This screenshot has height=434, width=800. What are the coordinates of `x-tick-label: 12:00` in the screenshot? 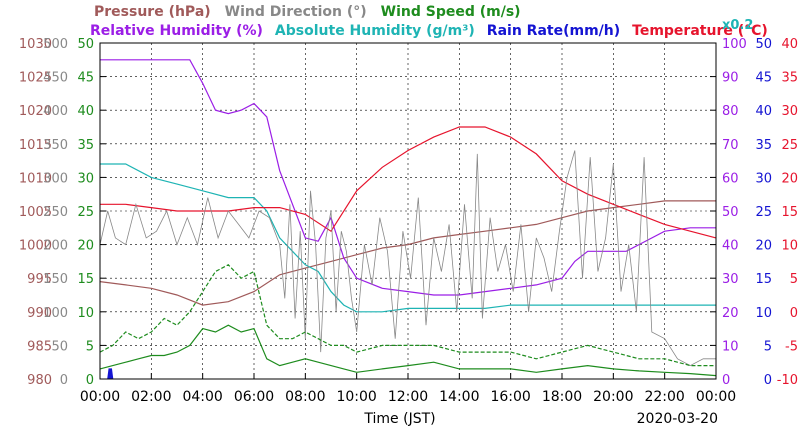 It's located at (408, 397).